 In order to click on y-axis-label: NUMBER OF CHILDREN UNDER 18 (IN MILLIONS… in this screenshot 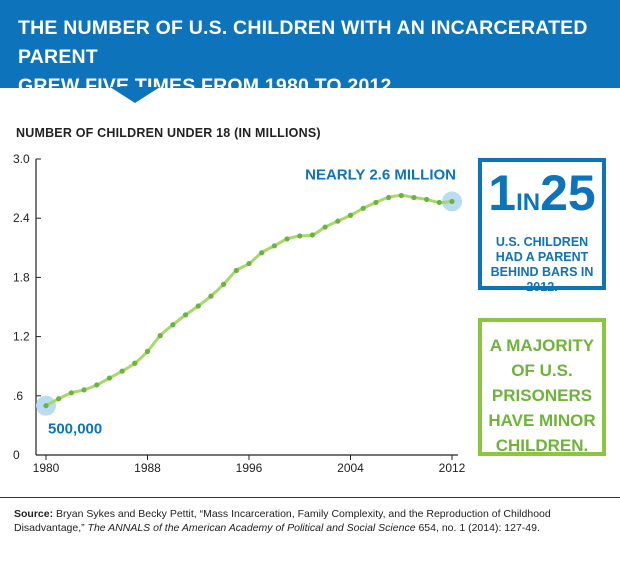, I will do `click(168, 133)`.